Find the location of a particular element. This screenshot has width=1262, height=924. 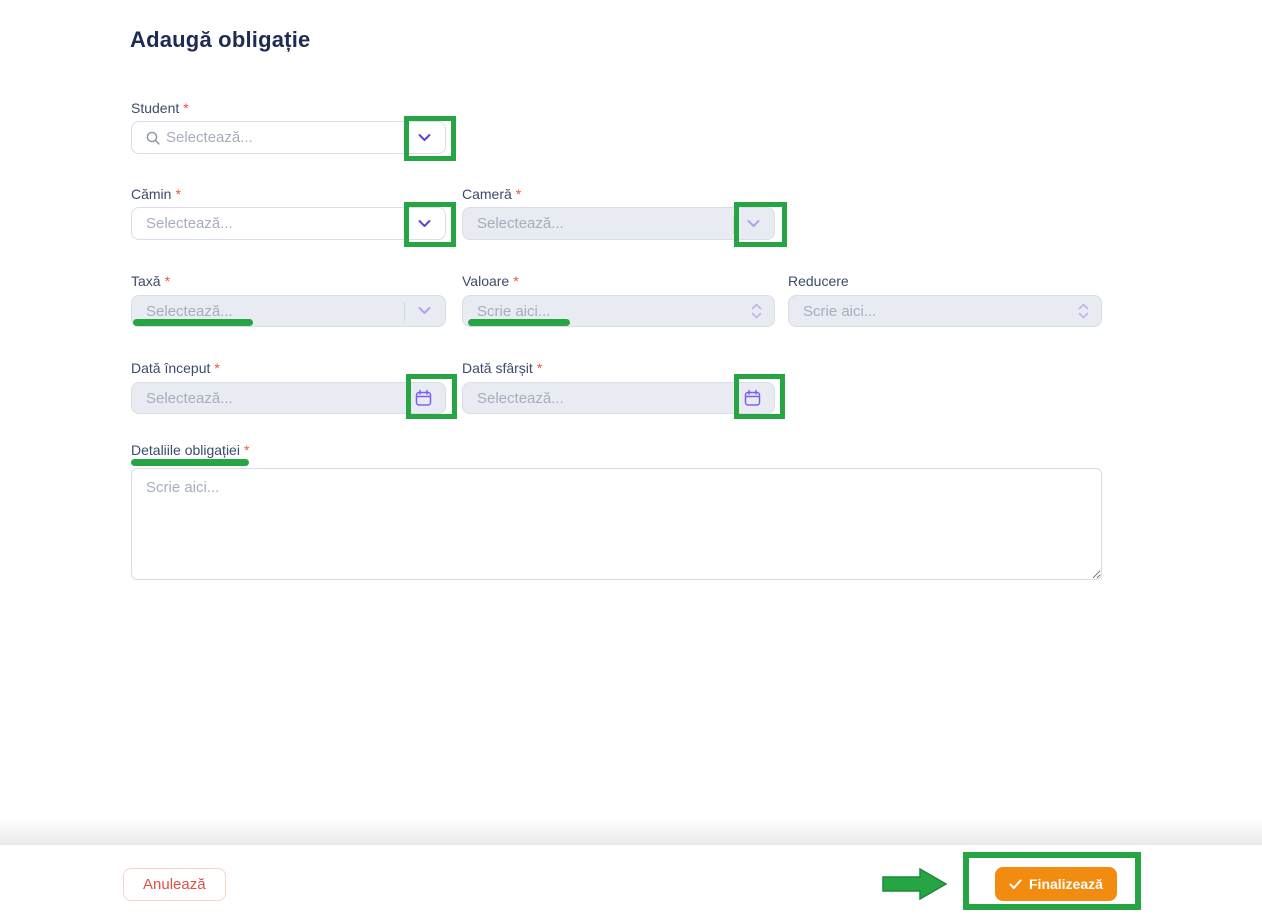

annotation-box-camera-chevron is located at coordinates (760, 224).